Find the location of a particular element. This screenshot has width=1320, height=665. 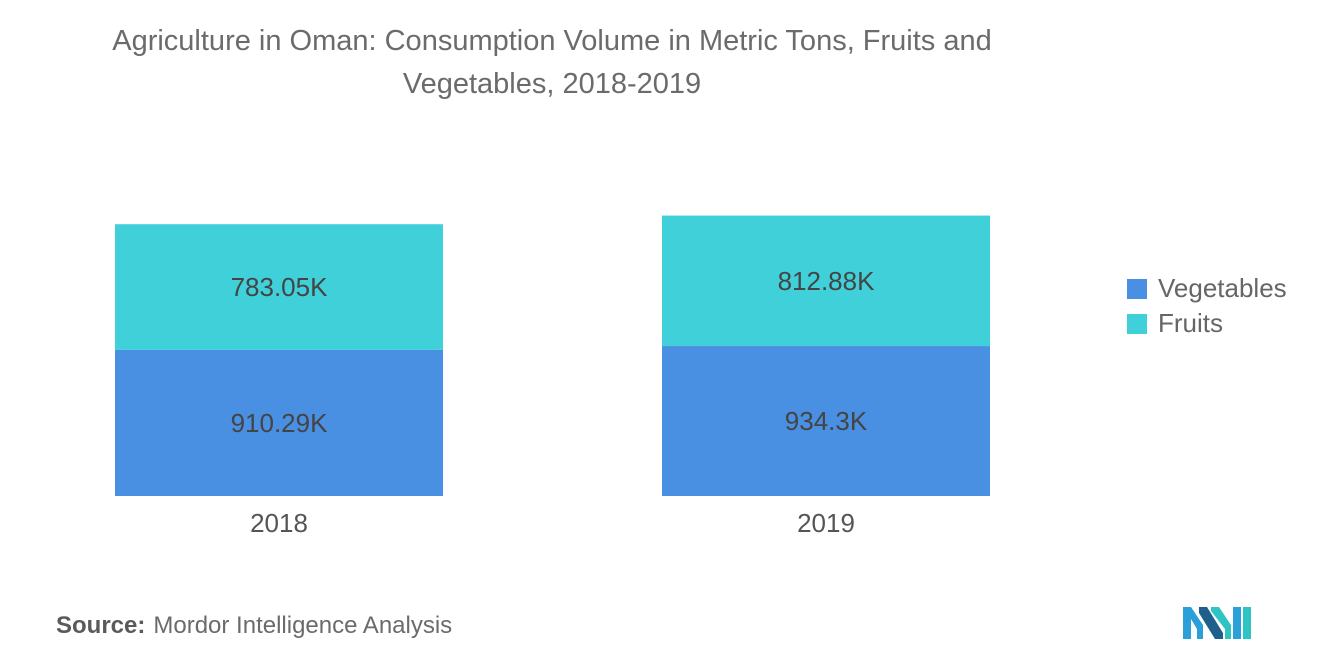

mordor-intelligence-logo is located at coordinates (1217, 623).